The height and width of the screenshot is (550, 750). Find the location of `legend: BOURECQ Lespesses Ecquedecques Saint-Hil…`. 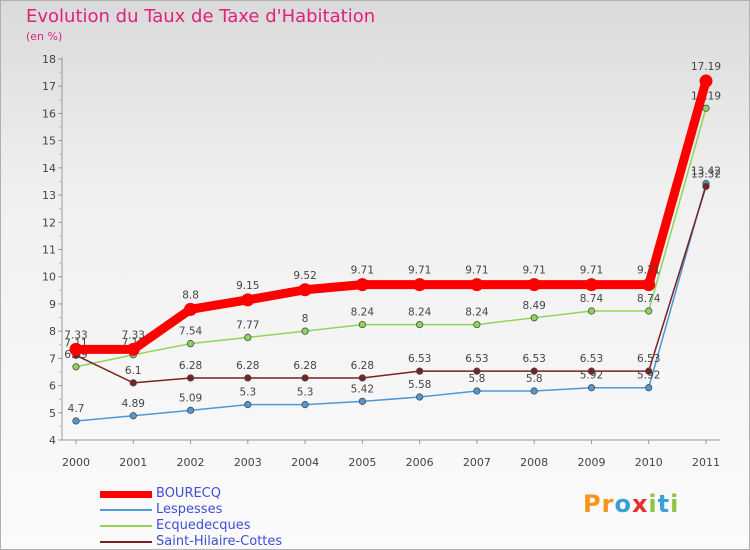

legend: BOURECQ Lespesses Ecquedecques Saint-Hil… is located at coordinates (230, 518).